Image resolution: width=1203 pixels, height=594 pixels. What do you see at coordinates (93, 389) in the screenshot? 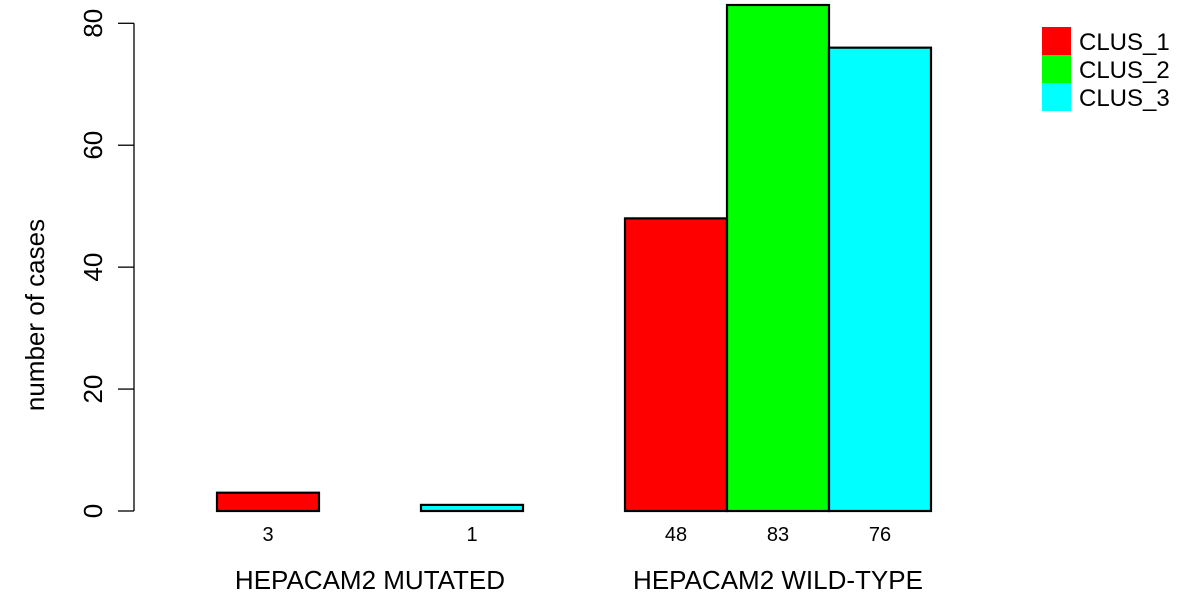
I see `y-tick-label: 20` at bounding box center [93, 389].